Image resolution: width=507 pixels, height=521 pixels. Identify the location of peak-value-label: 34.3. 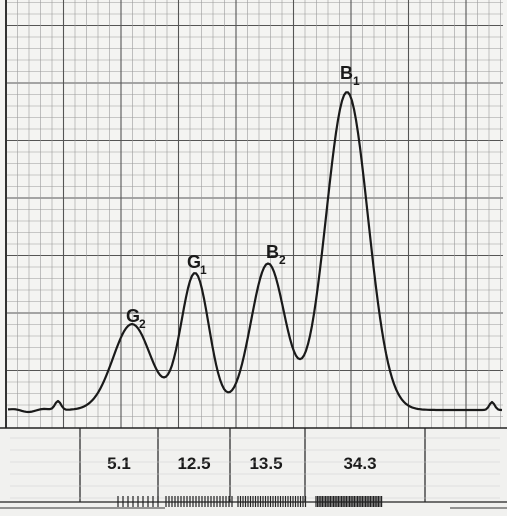
(359, 463).